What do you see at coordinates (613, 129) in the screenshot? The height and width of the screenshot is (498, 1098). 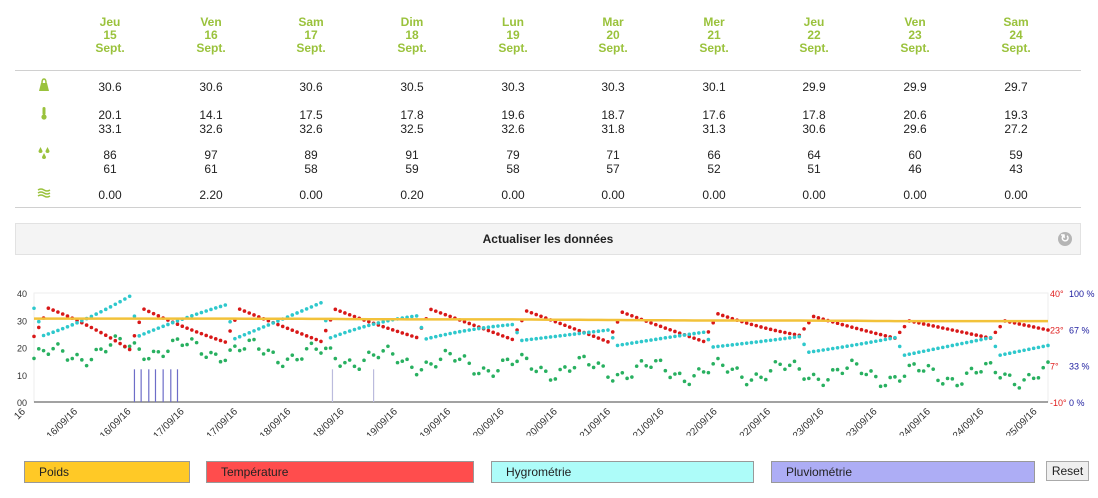 I see `forecast-cell: 31.8` at bounding box center [613, 129].